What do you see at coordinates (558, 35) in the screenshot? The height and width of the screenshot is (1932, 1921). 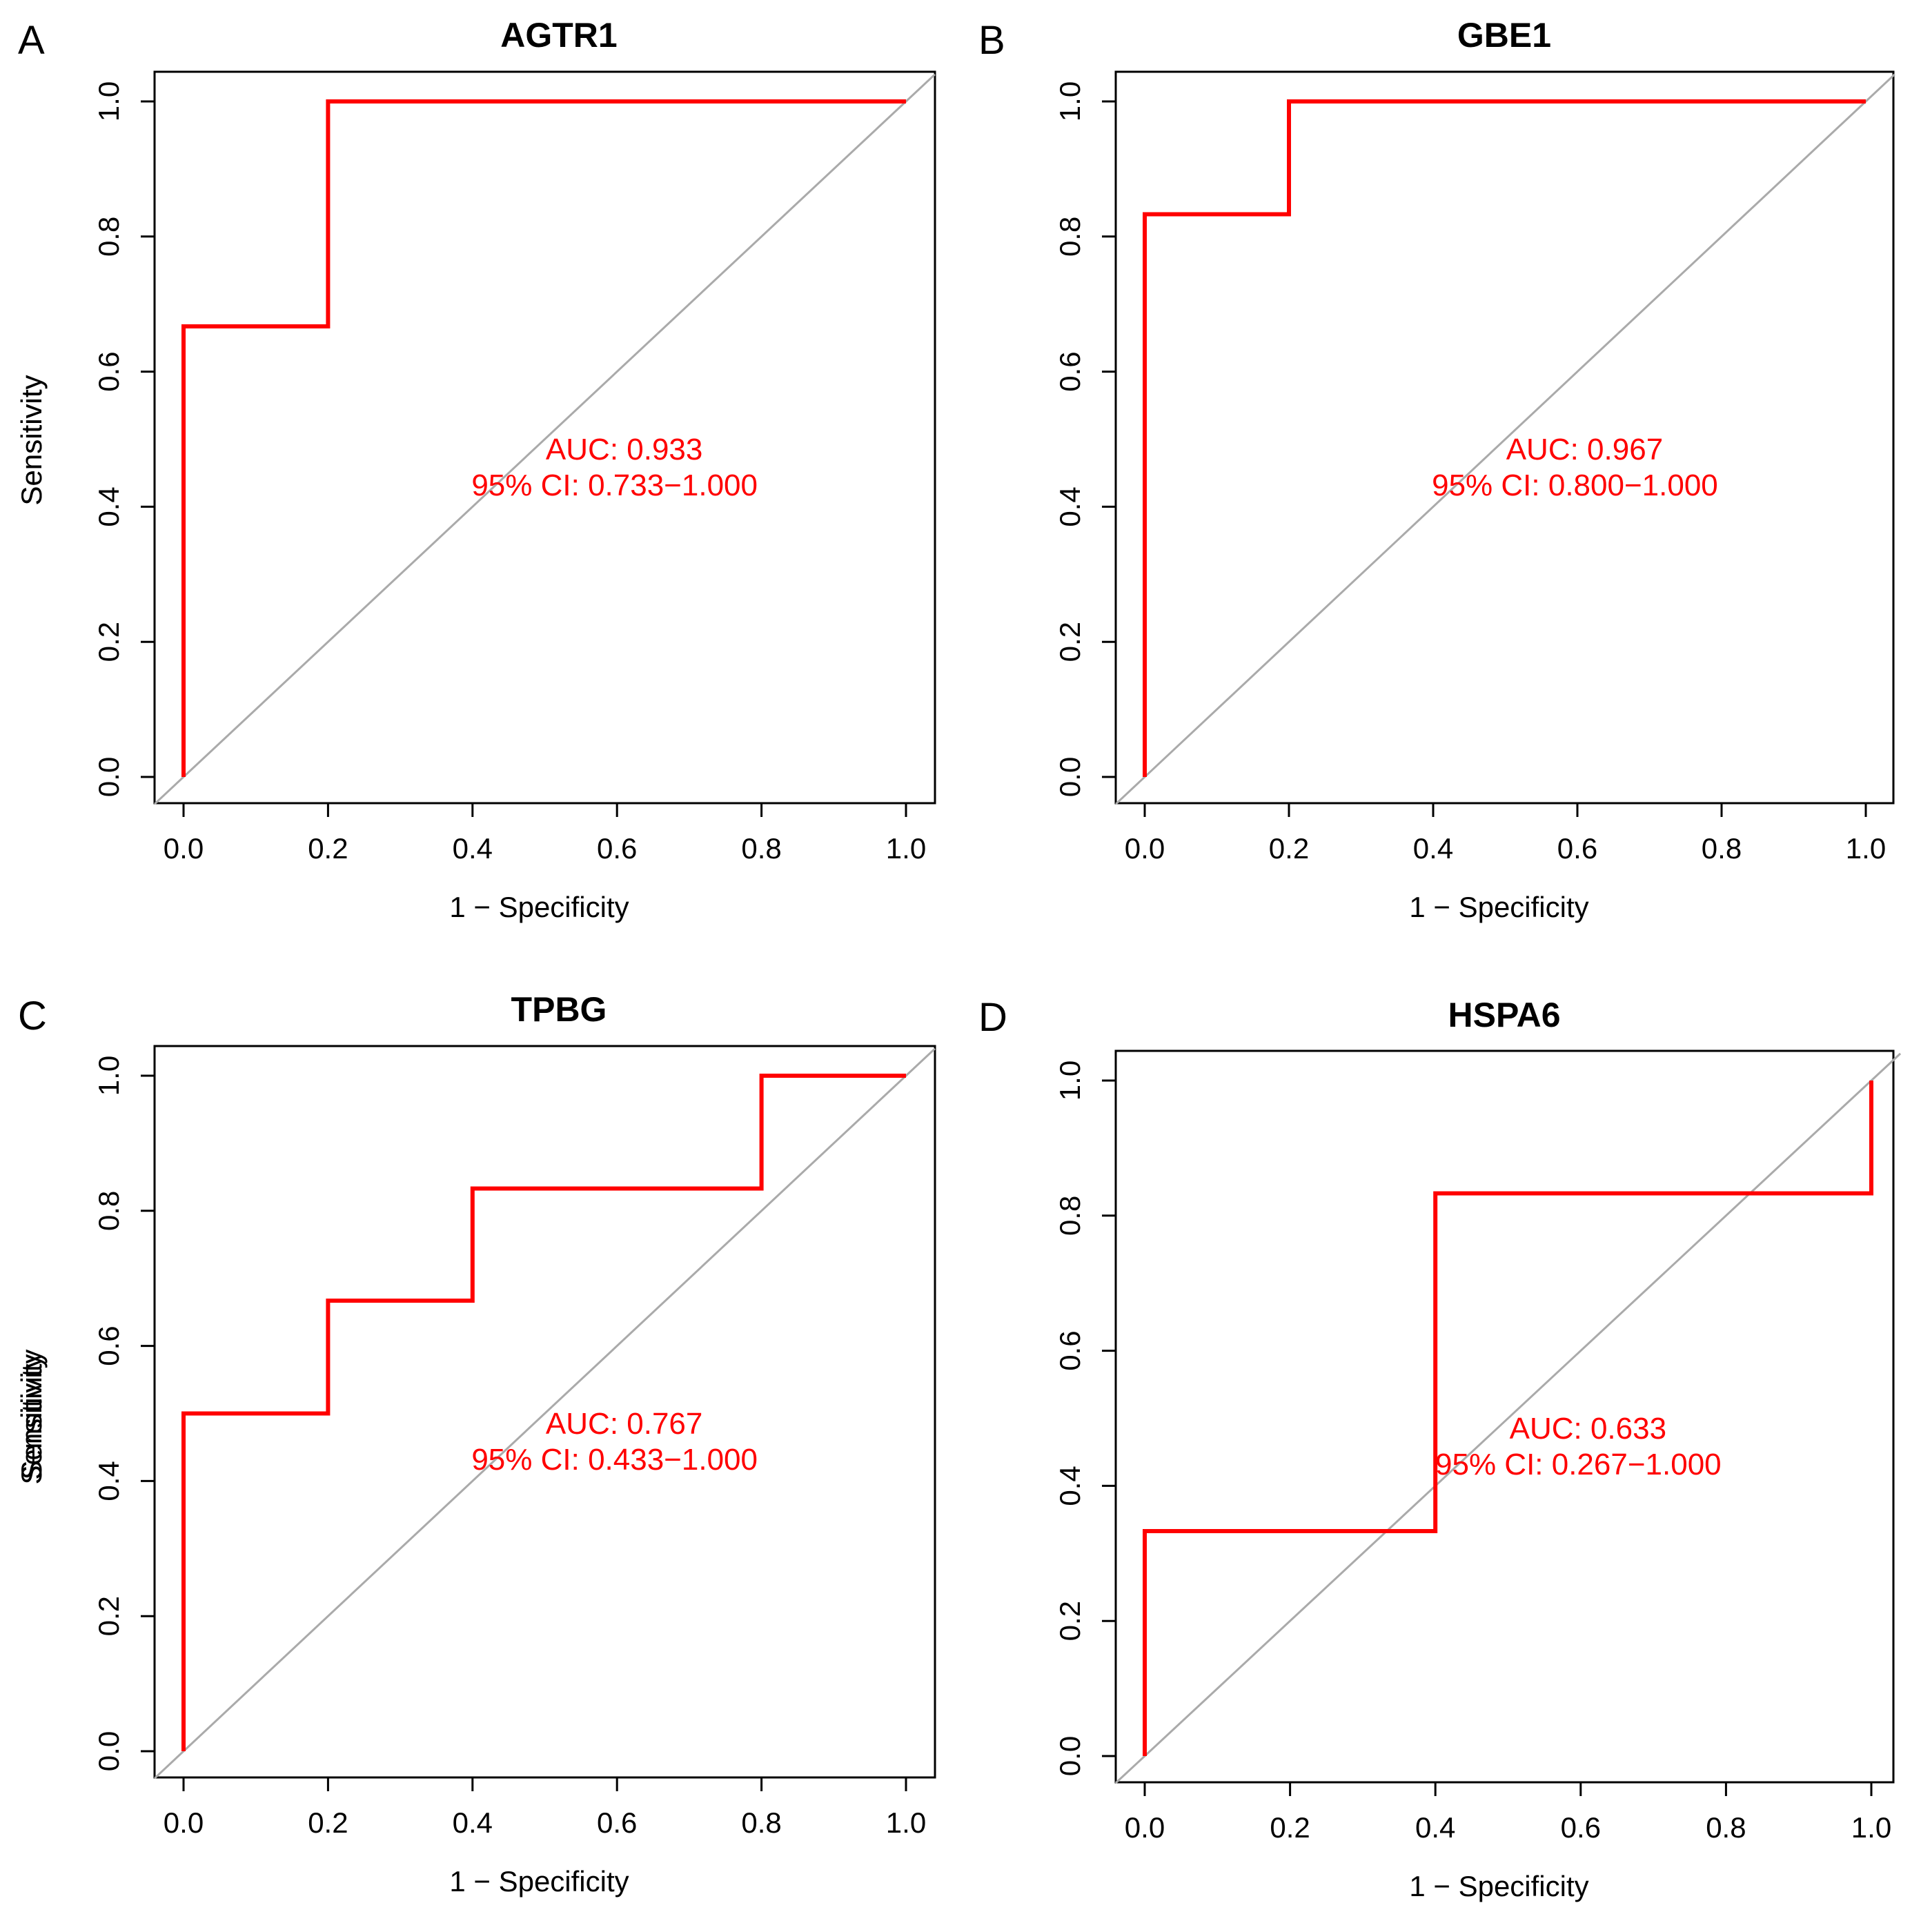 I see `panel-title: AGTR1` at bounding box center [558, 35].